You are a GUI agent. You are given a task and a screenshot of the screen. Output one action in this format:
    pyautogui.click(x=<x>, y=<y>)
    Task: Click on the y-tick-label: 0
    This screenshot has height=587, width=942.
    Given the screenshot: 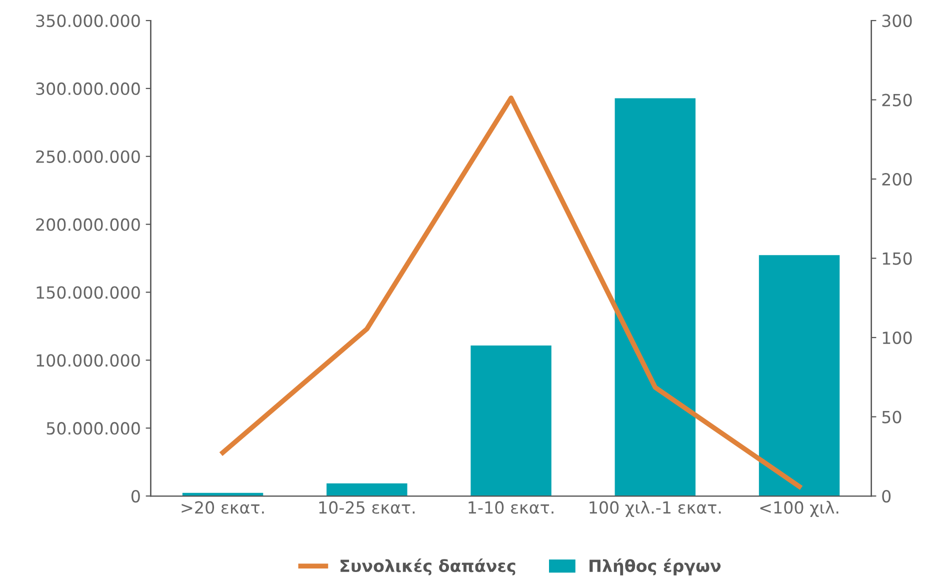 What is the action you would take?
    pyautogui.click(x=135, y=496)
    